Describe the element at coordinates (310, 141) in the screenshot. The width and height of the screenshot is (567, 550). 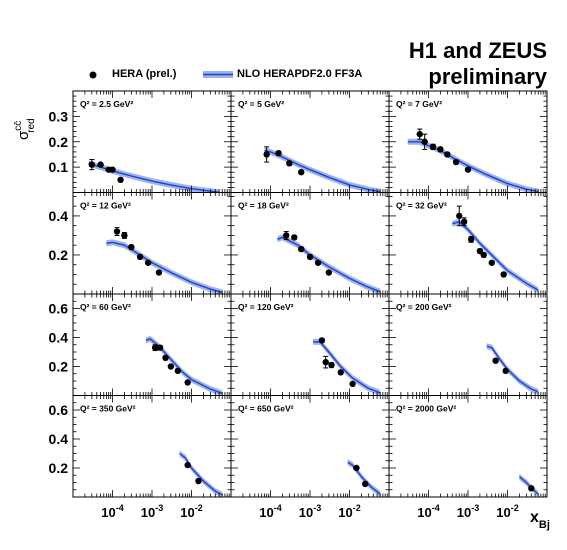
I see `panel: Q² = 5 GeV²` at that location.